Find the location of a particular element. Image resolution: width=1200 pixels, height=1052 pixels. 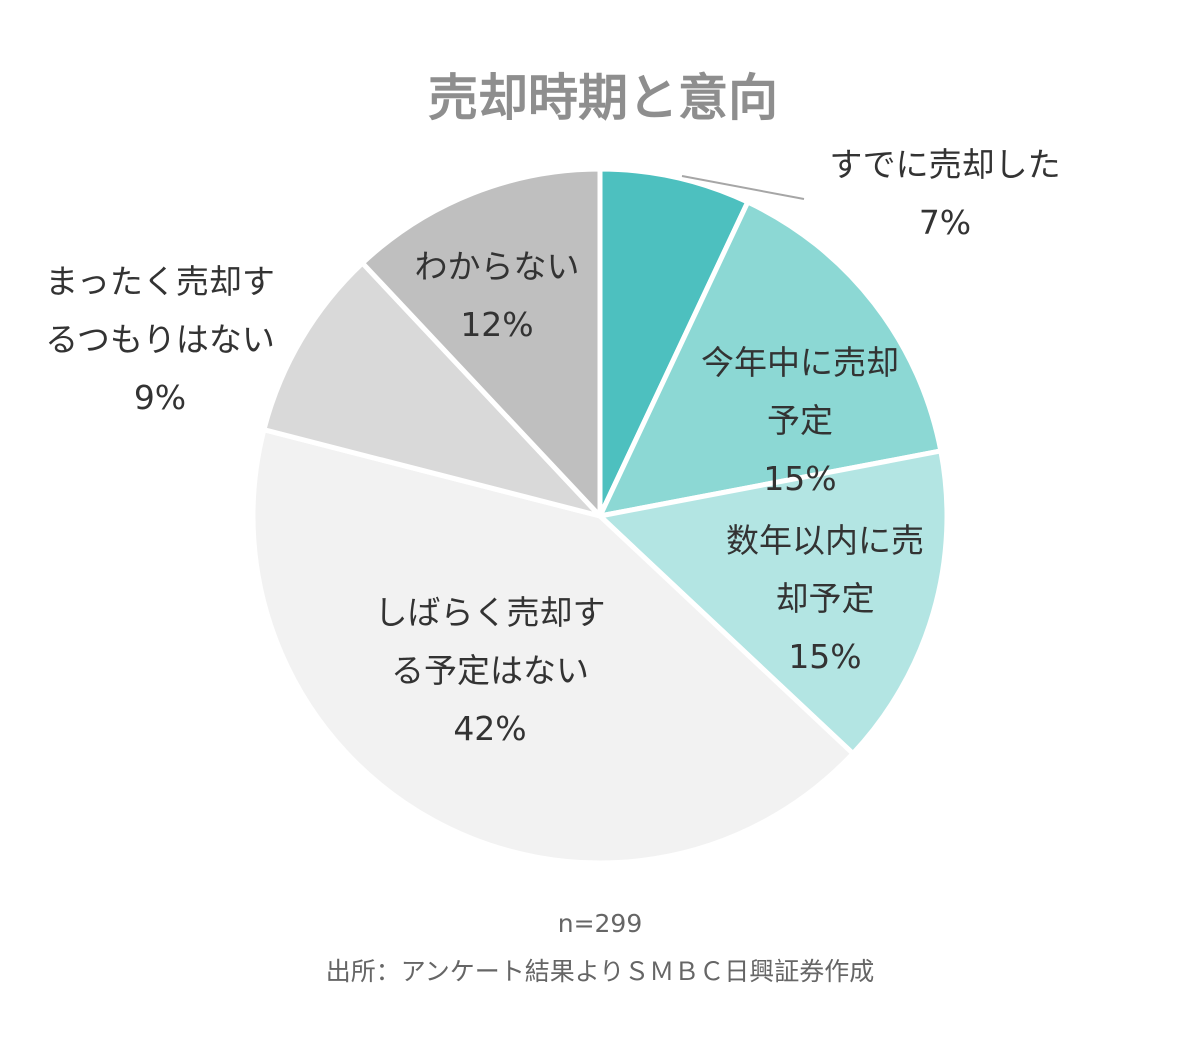

slice-category-label-4-0: まったく売却す is located at coordinates (160, 281).